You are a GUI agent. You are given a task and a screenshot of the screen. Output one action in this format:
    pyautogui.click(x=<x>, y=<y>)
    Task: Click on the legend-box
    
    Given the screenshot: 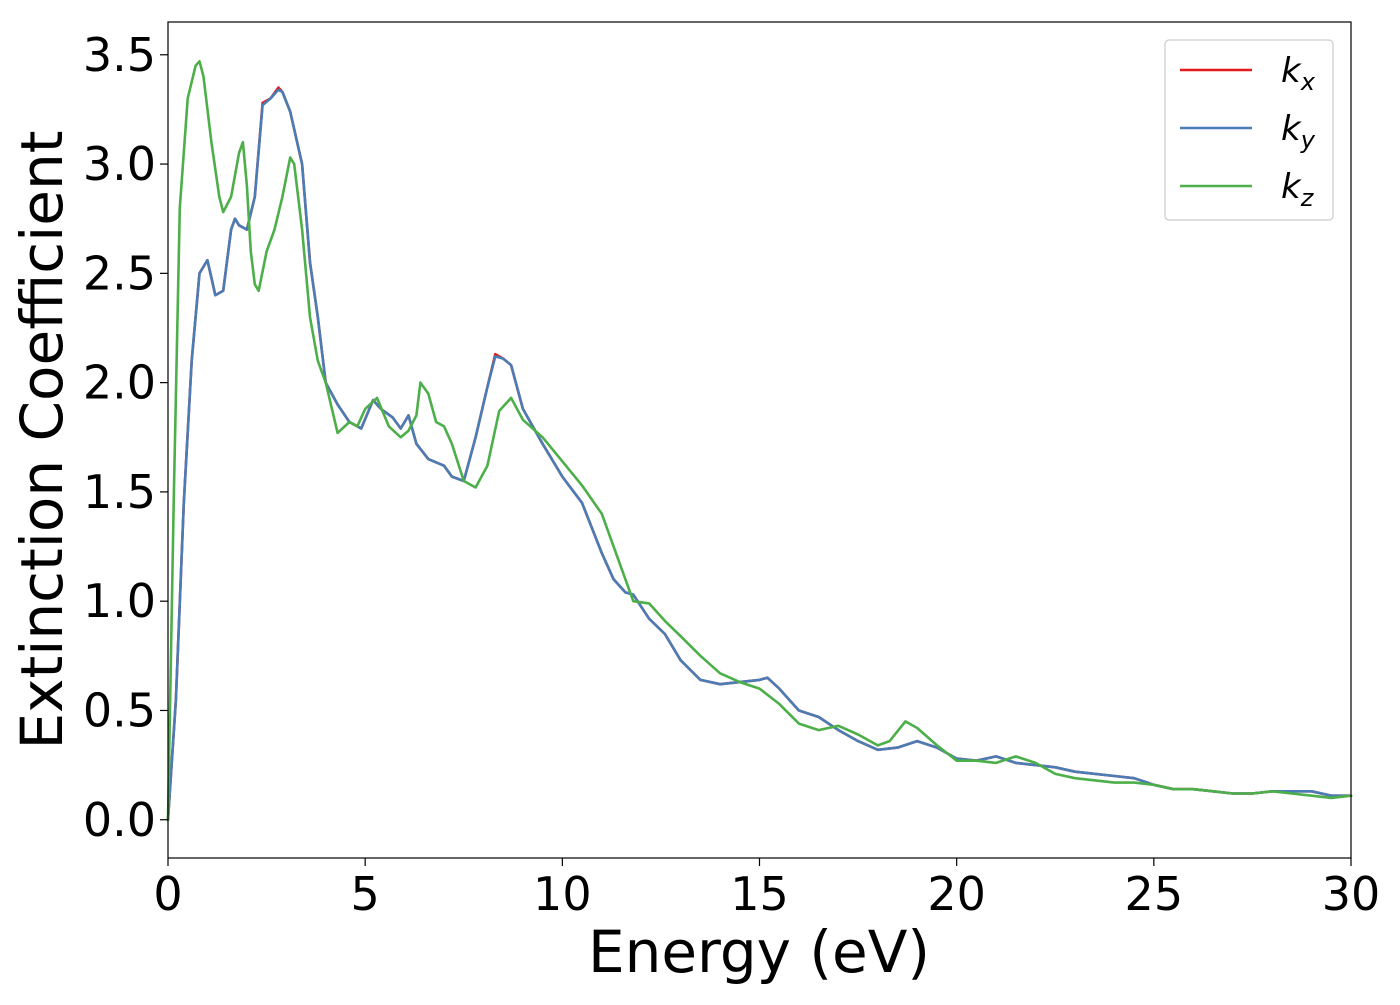 What is the action you would take?
    pyautogui.click(x=1249, y=130)
    